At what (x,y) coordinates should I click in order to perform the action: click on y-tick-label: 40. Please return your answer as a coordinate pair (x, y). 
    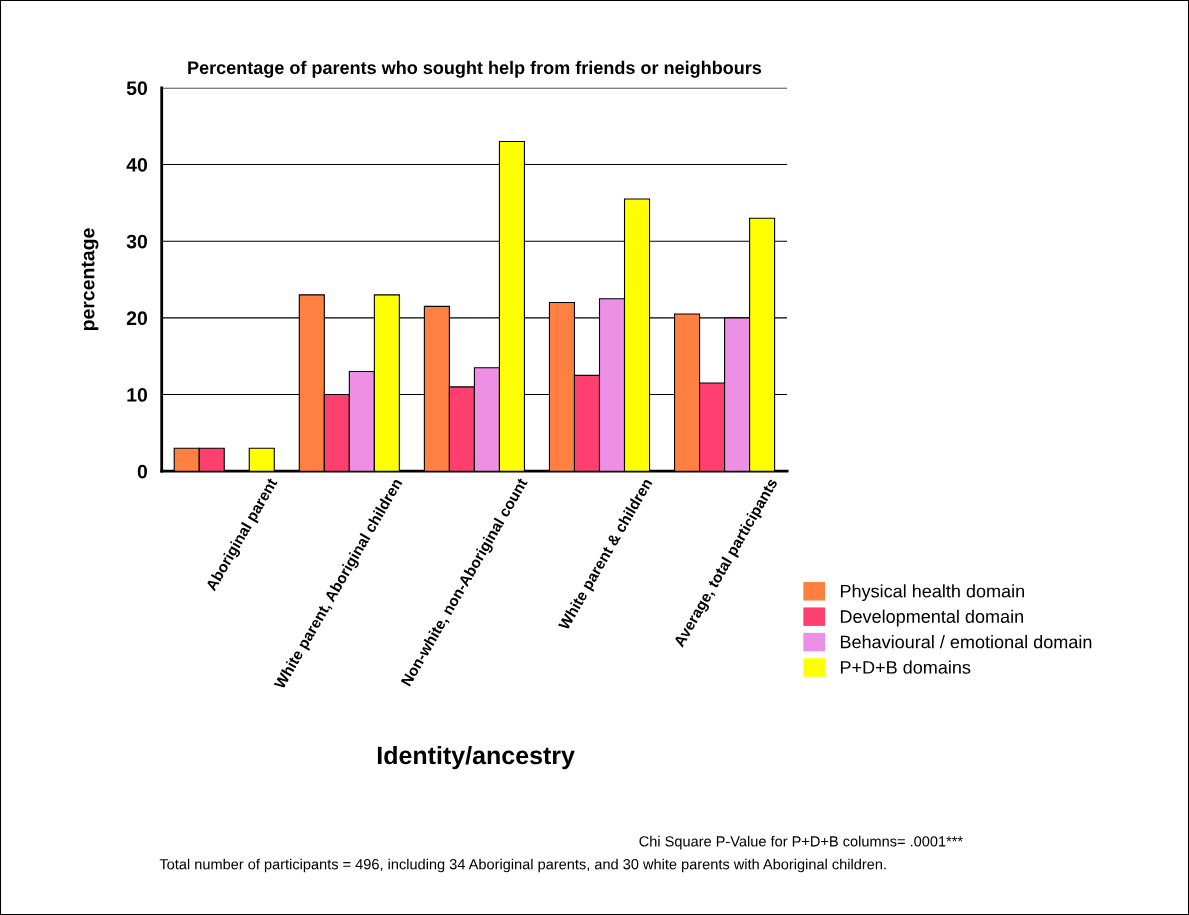
    Looking at the image, I should click on (137, 164).